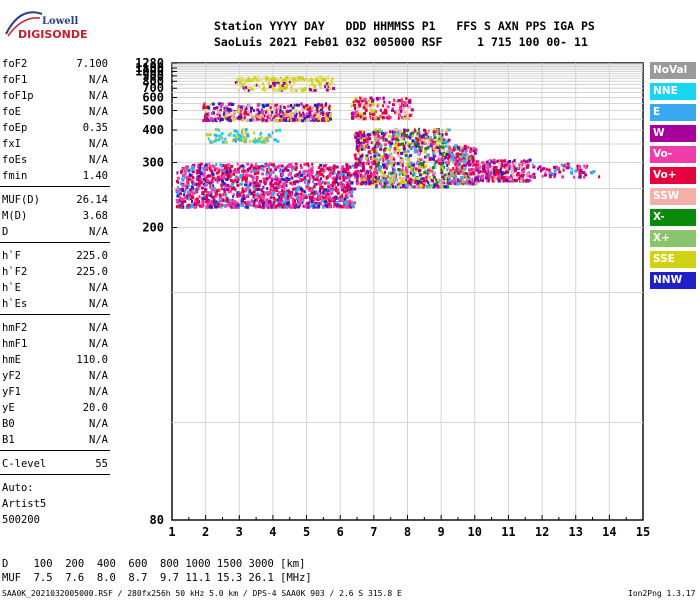  I want to click on param-value: 110.0, so click(92, 360).